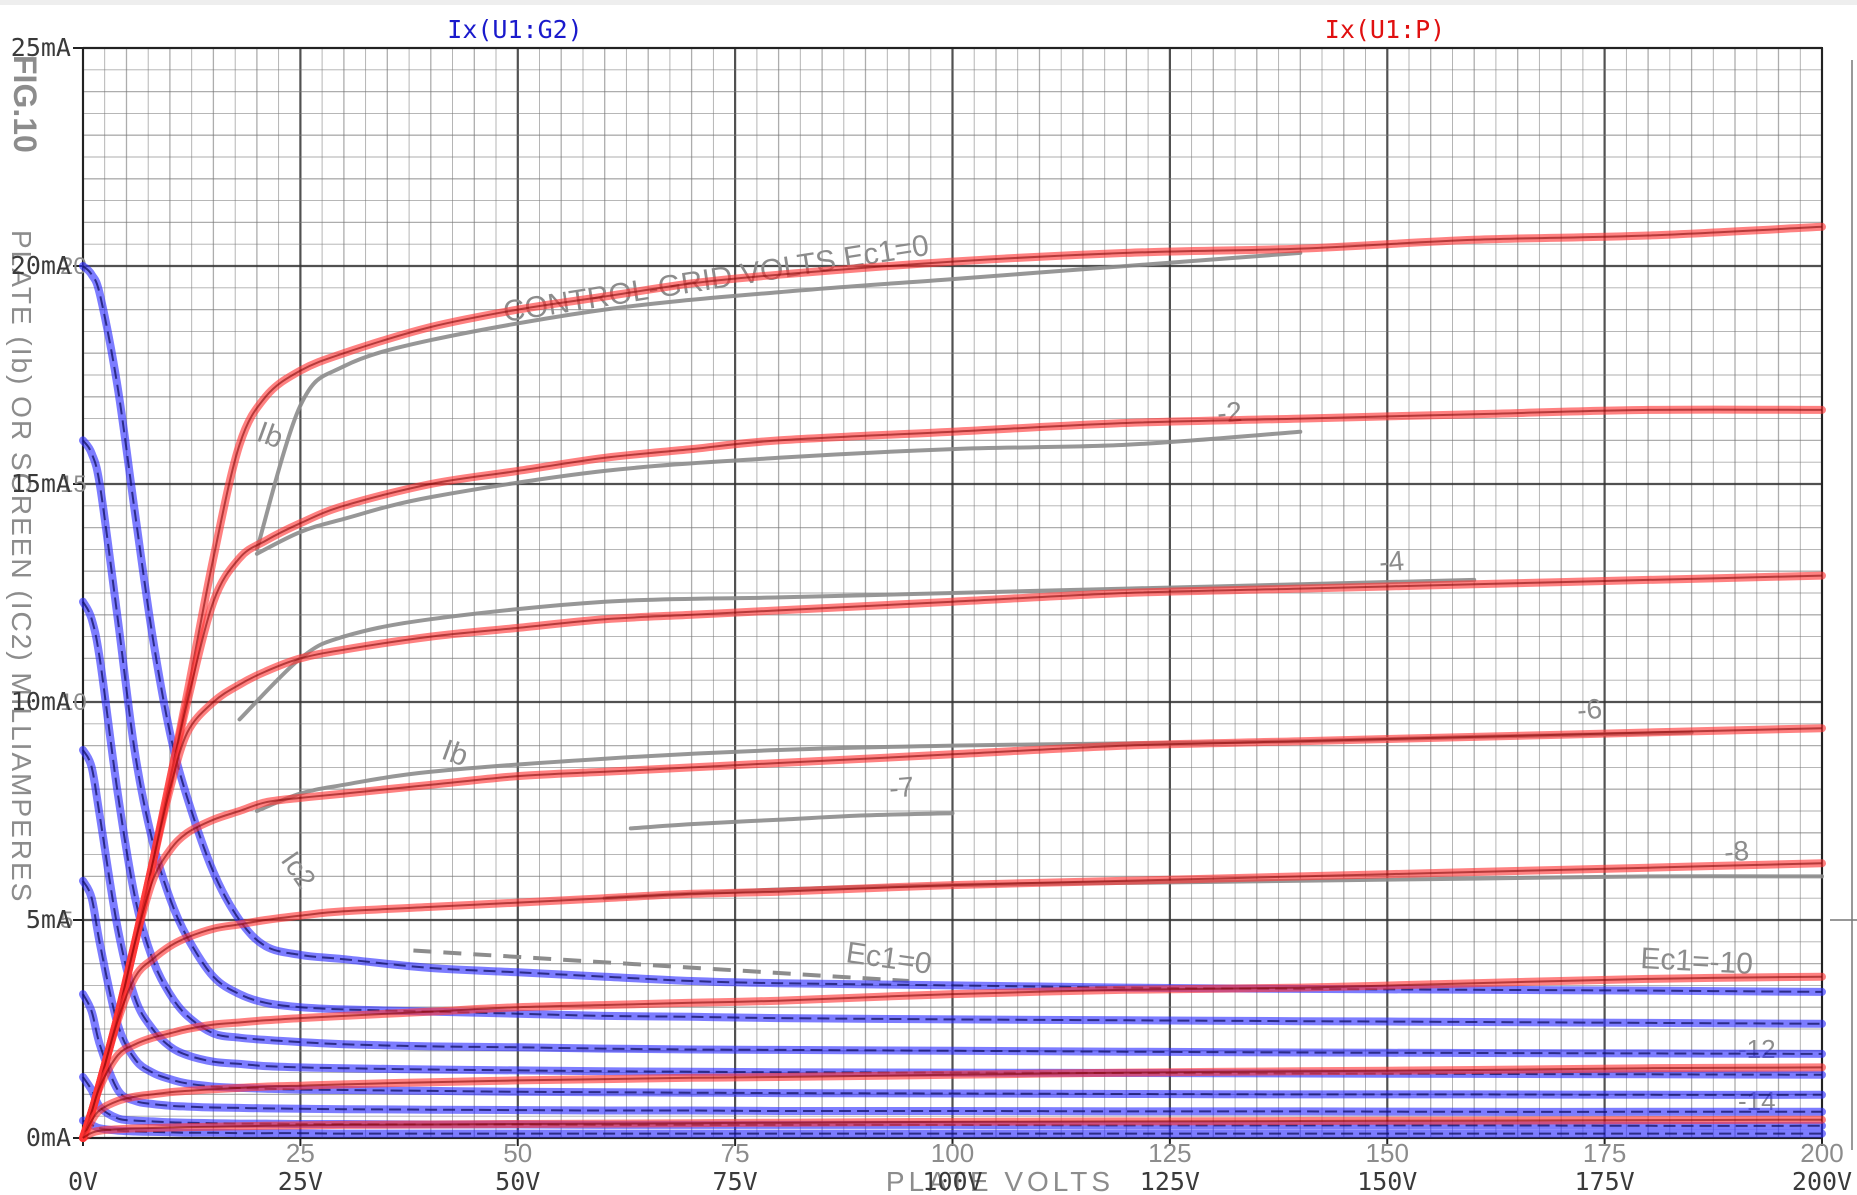  I want to click on y-tick-label: 20mA, so click(41, 265).